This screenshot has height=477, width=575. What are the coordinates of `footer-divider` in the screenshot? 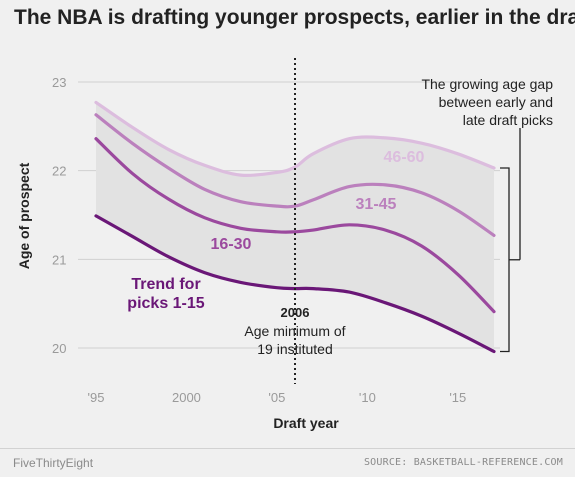 It's located at (287, 448).